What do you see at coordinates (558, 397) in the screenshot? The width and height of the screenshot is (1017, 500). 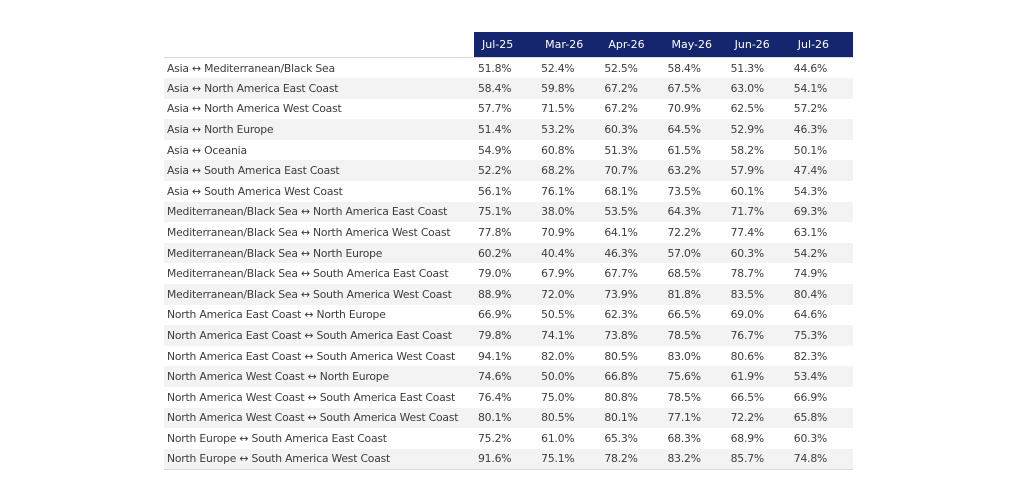 I see `value-cell: 75.0%` at bounding box center [558, 397].